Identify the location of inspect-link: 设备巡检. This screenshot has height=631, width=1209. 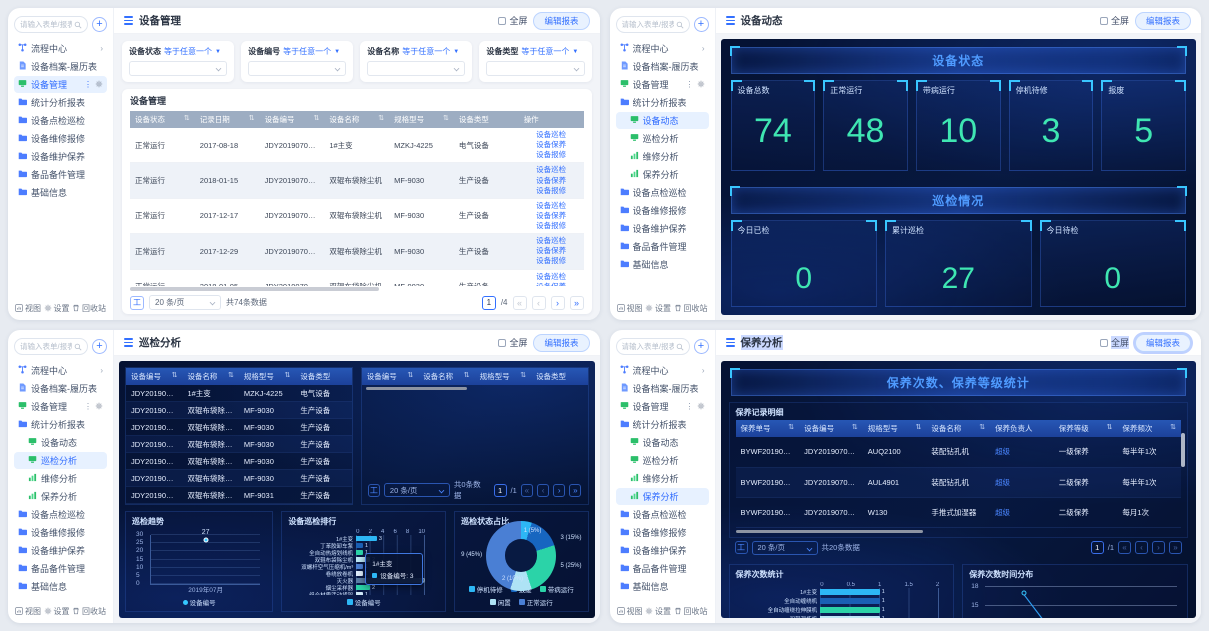
(551, 276).